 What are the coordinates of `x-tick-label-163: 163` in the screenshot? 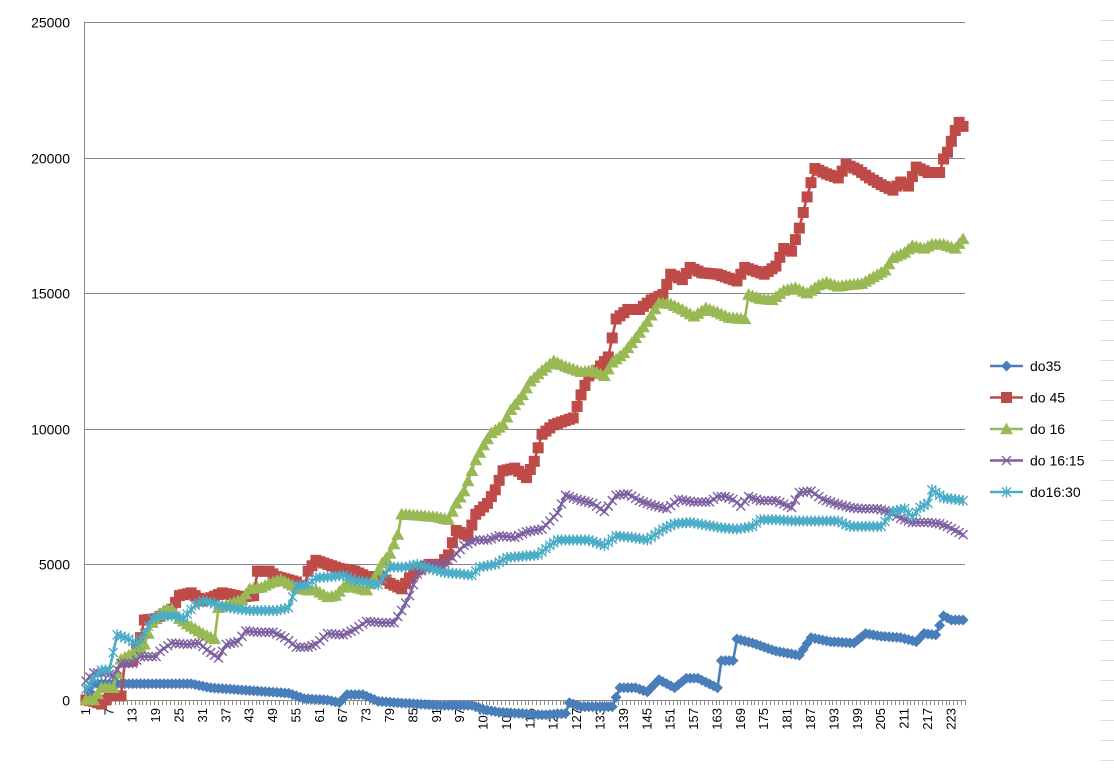 It's located at (716, 719).